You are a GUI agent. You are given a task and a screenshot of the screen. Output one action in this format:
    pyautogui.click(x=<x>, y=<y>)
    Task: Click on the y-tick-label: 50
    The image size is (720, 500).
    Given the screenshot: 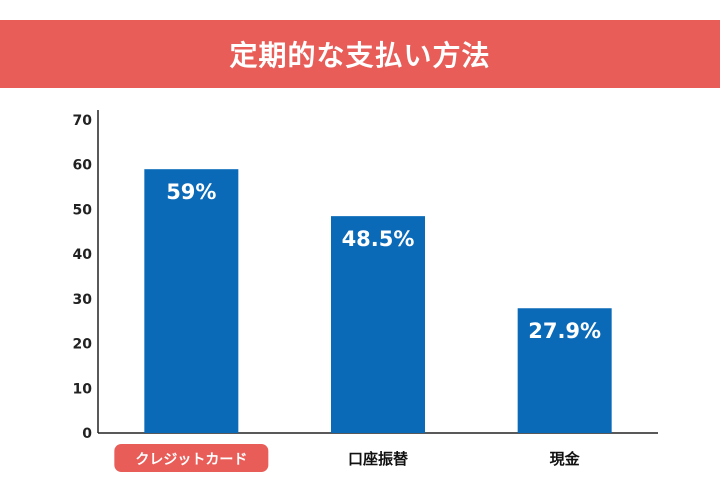 What is the action you would take?
    pyautogui.click(x=83, y=210)
    